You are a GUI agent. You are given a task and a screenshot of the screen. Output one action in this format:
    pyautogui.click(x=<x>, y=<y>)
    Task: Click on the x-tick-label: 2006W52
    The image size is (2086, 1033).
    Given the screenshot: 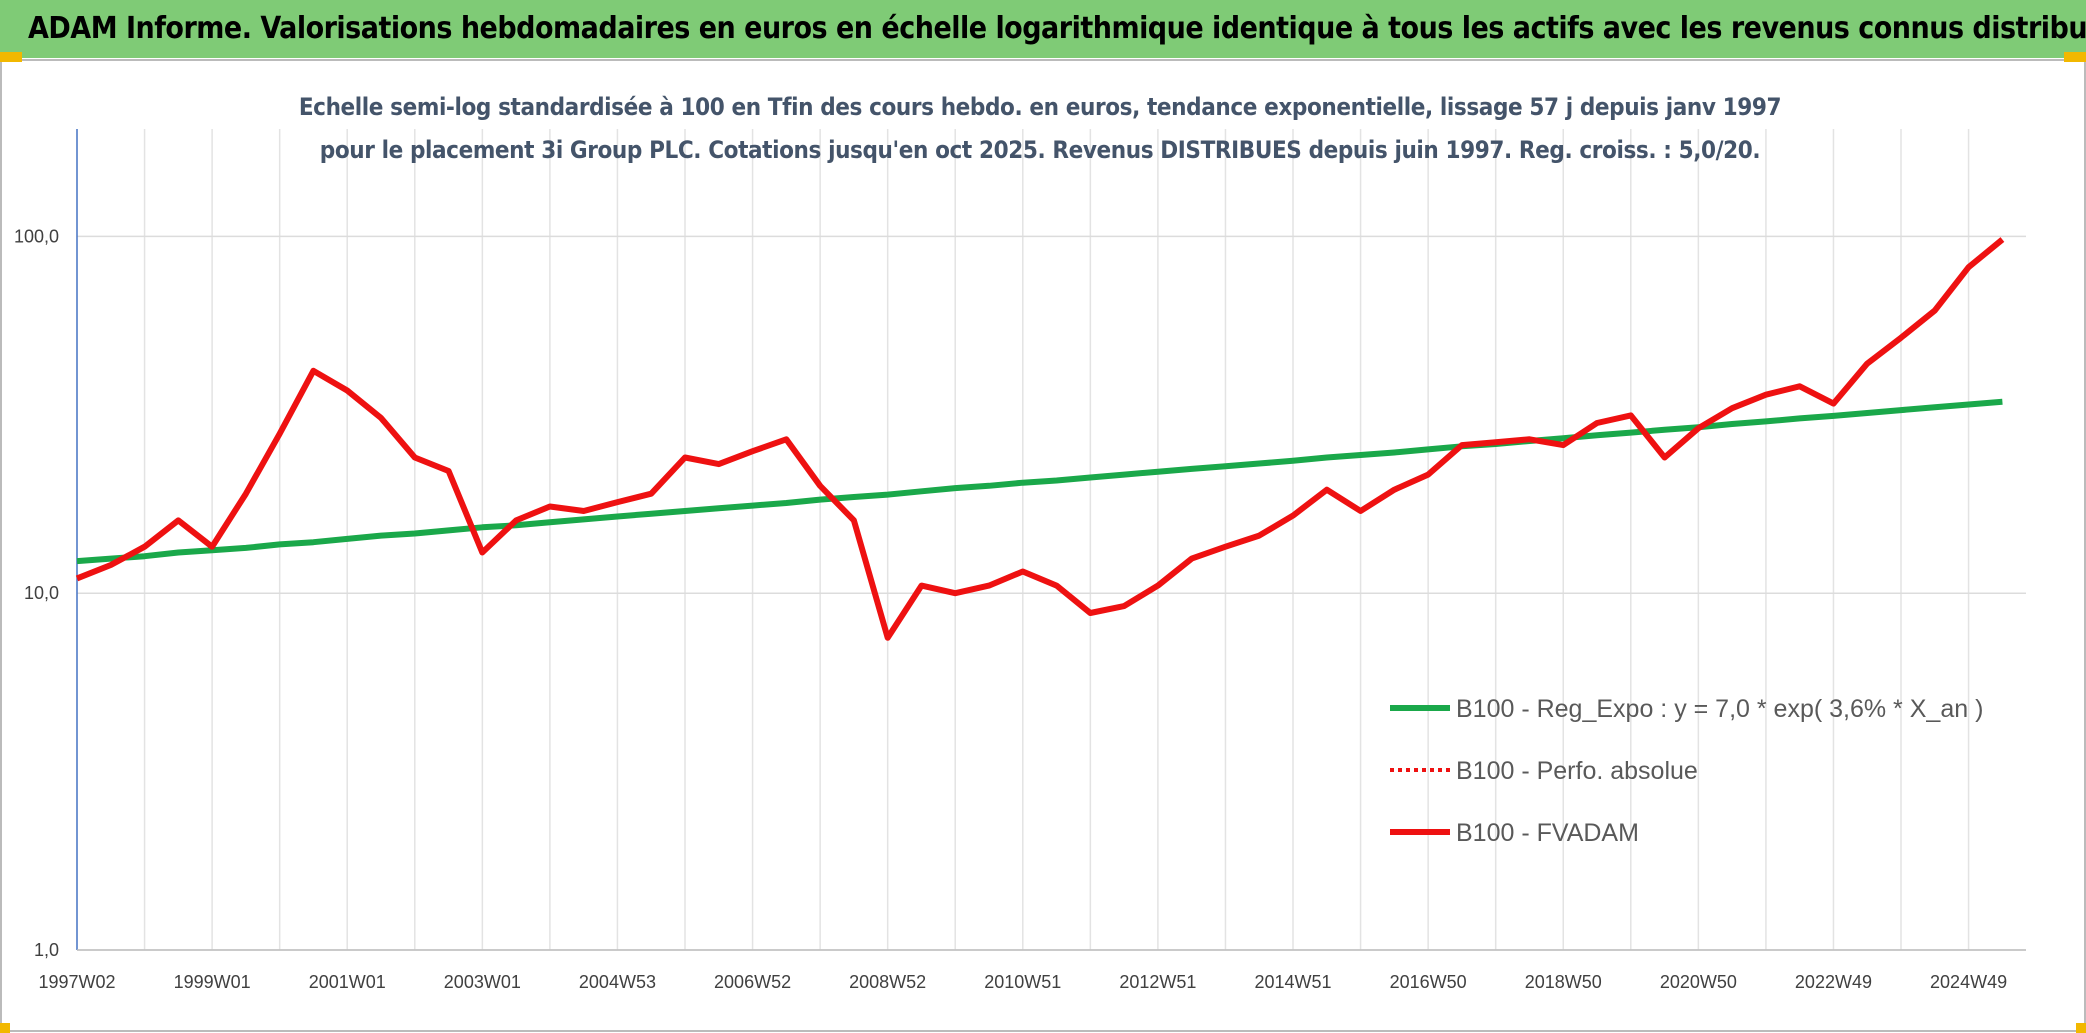 What is the action you would take?
    pyautogui.click(x=752, y=982)
    